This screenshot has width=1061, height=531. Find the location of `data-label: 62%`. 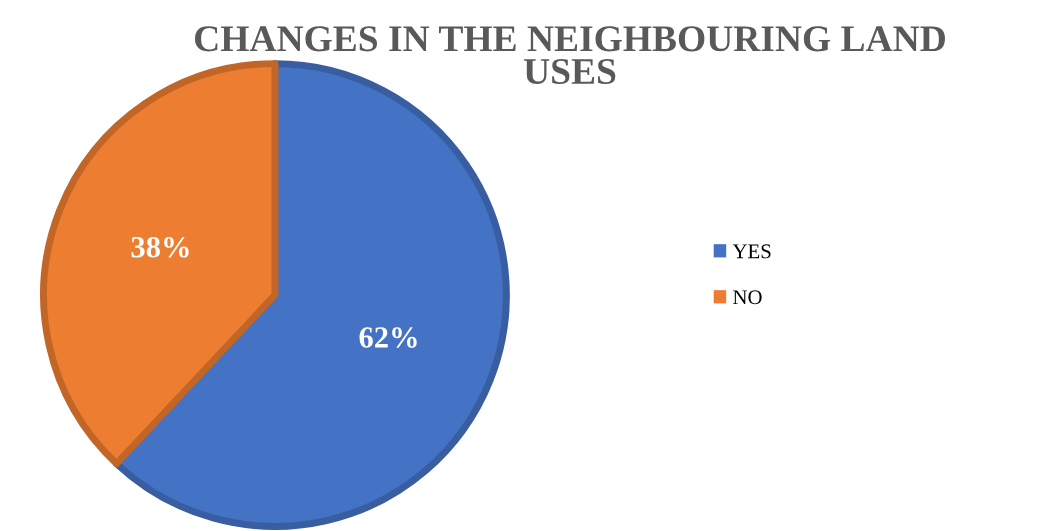

data-label: 62% is located at coordinates (388, 337).